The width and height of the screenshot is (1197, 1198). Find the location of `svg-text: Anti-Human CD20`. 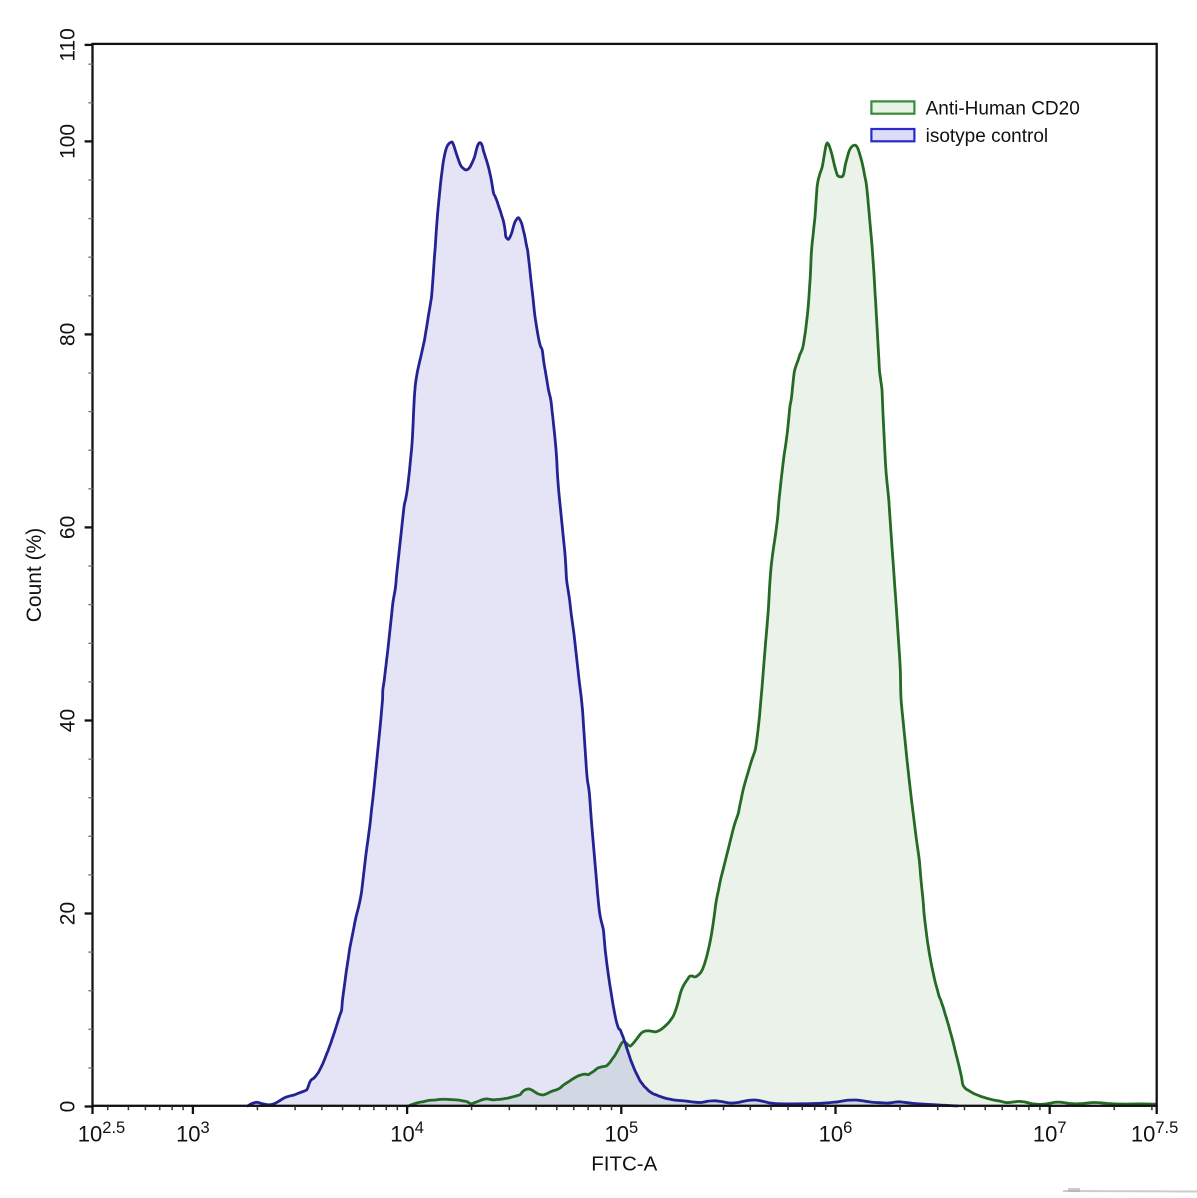

svg-text: Anti-Human CD20 is located at coordinates (1003, 108).